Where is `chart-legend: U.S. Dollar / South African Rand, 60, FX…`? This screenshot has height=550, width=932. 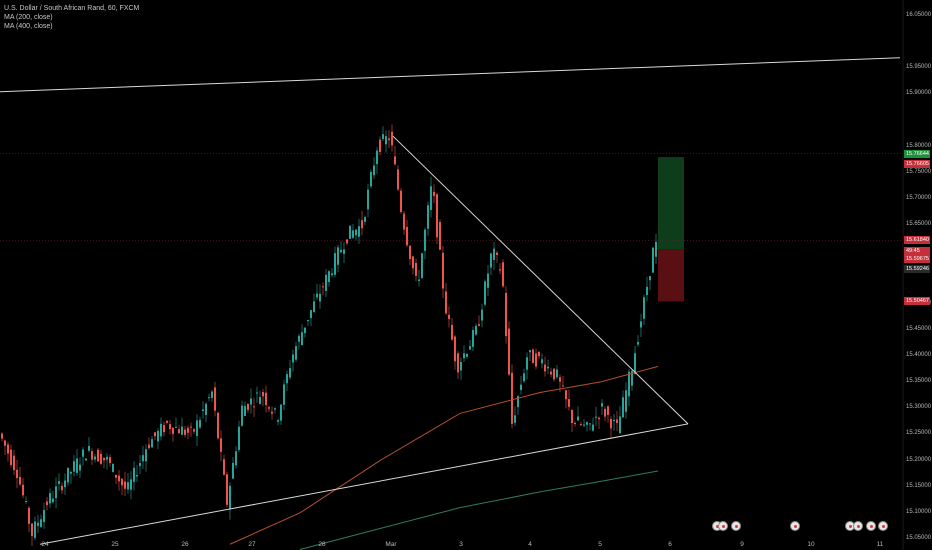 chart-legend: U.S. Dollar / South African Rand, 60, FX… is located at coordinates (71, 17).